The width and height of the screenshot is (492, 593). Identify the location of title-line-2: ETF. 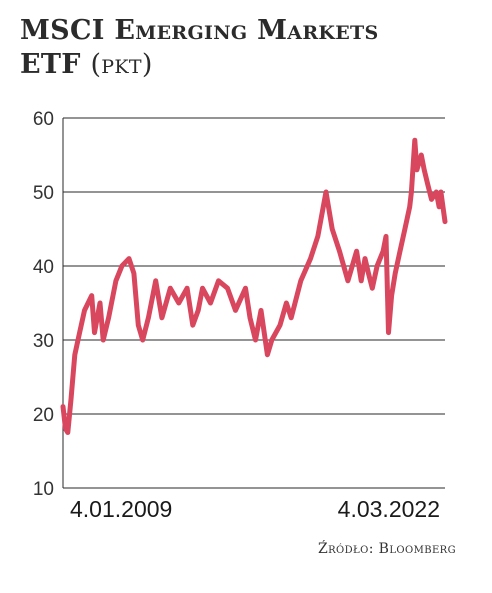
(50, 64).